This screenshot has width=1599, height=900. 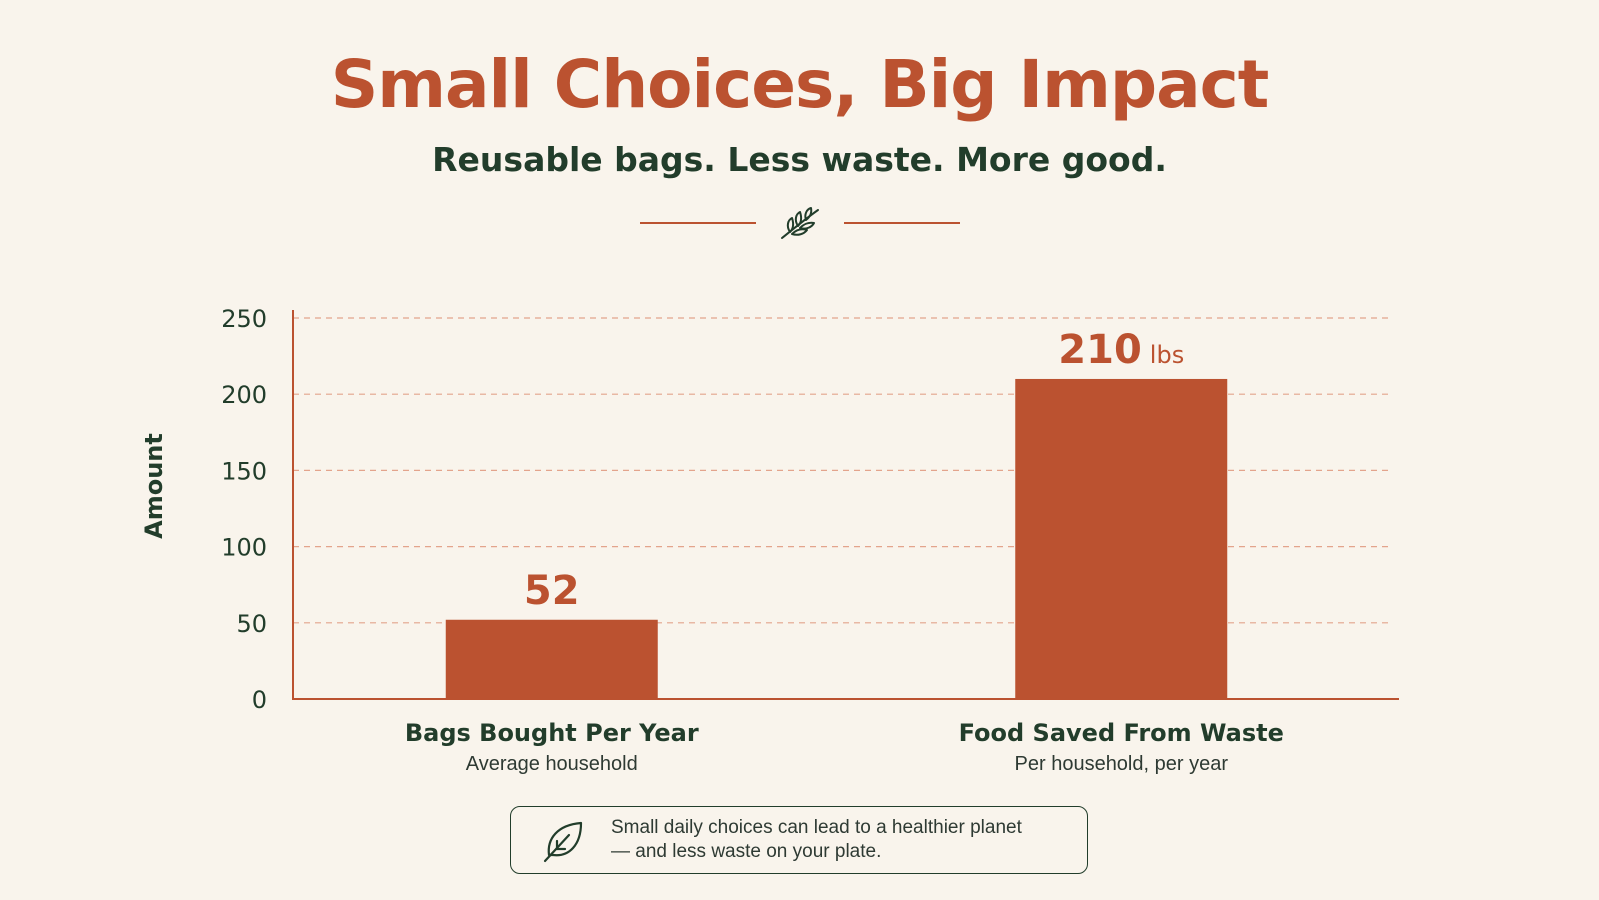 What do you see at coordinates (746, 851) in the screenshot?
I see `note-line-2: — and less waste on your plate.` at bounding box center [746, 851].